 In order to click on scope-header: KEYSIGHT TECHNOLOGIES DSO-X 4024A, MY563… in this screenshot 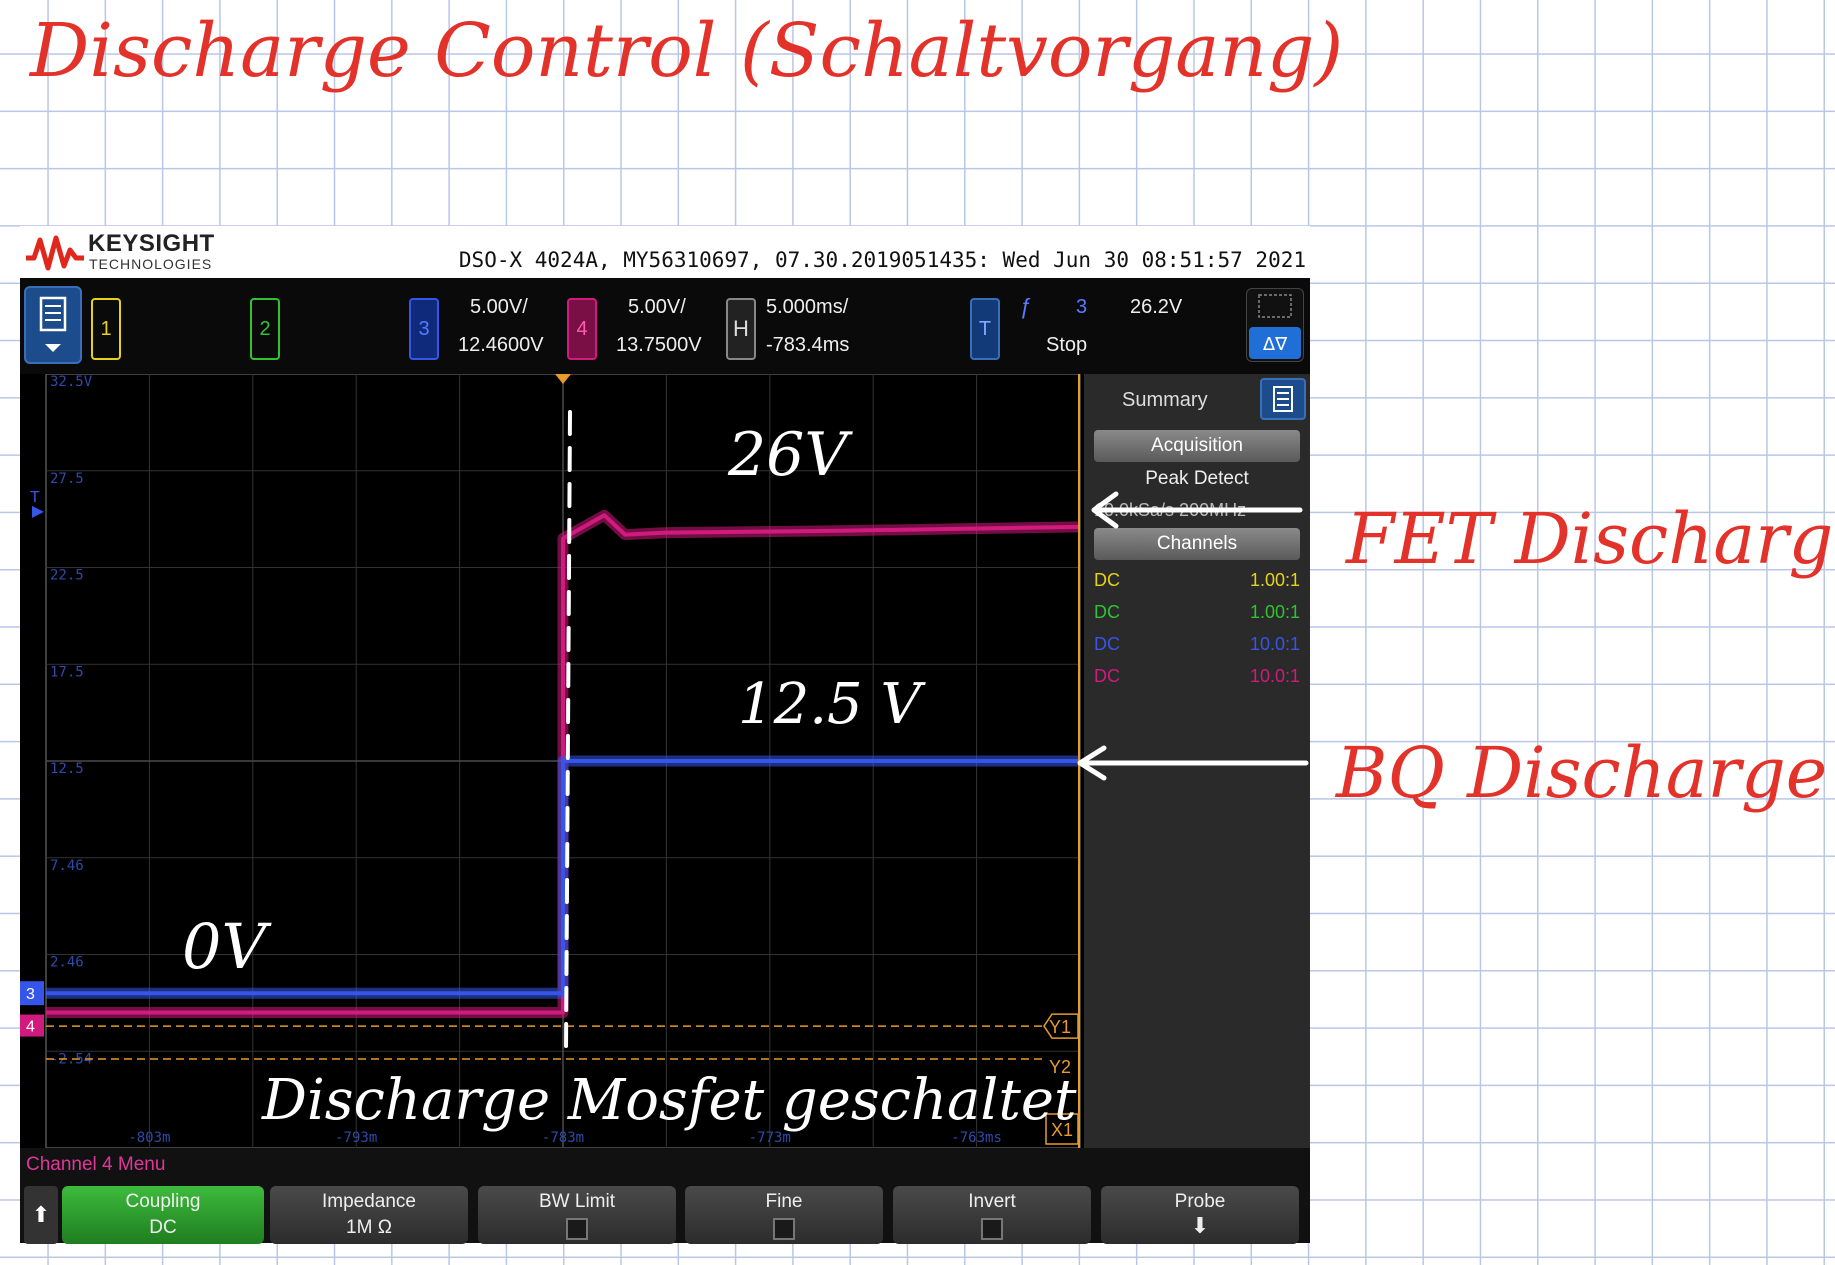, I will do `click(665, 252)`.